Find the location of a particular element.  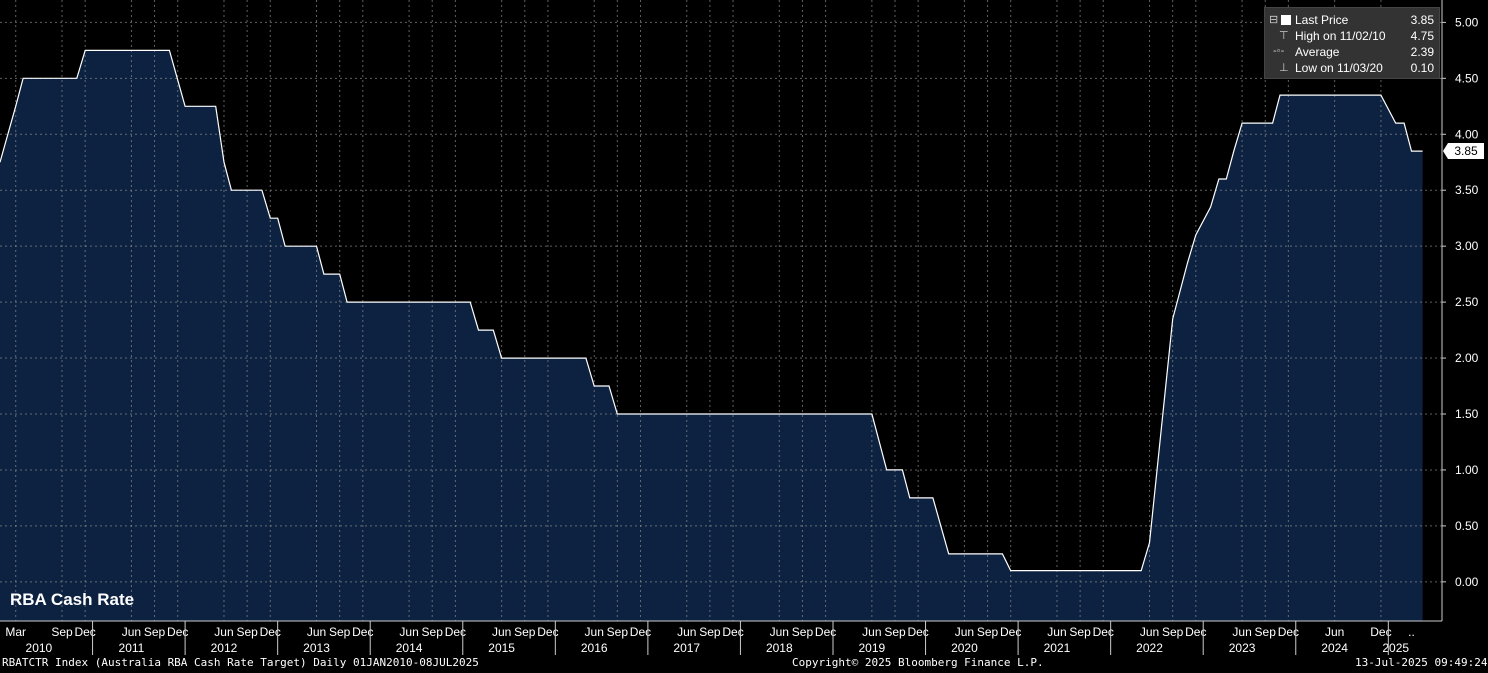

y-tick-label: 4.50 is located at coordinates (1467, 78).